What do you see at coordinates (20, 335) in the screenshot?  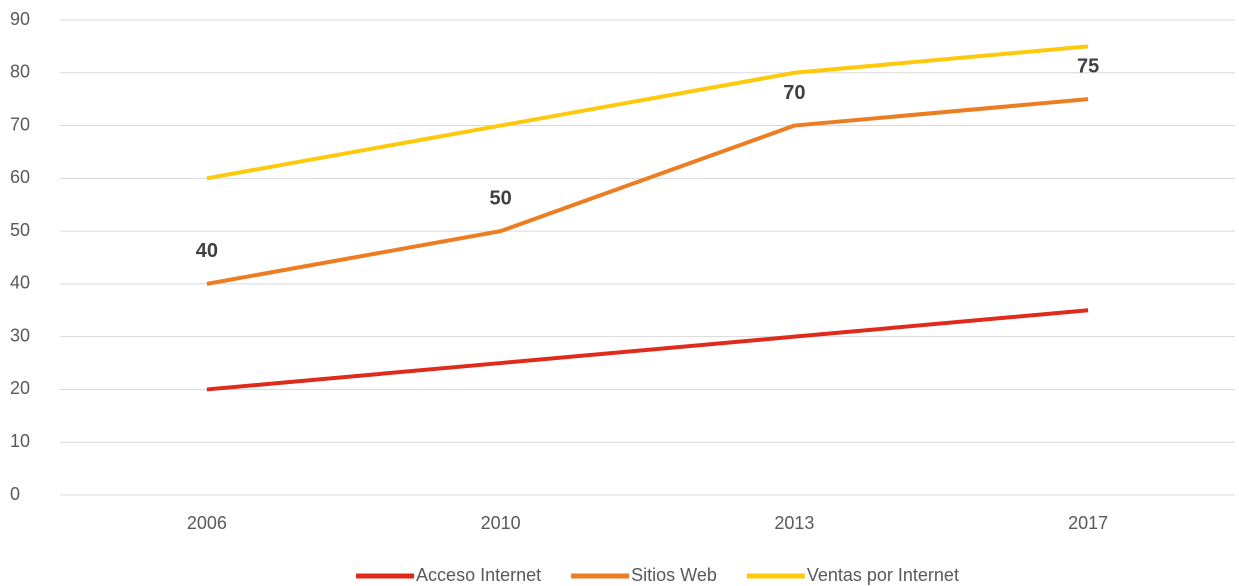 I see `y-tick-label: 30` at bounding box center [20, 335].